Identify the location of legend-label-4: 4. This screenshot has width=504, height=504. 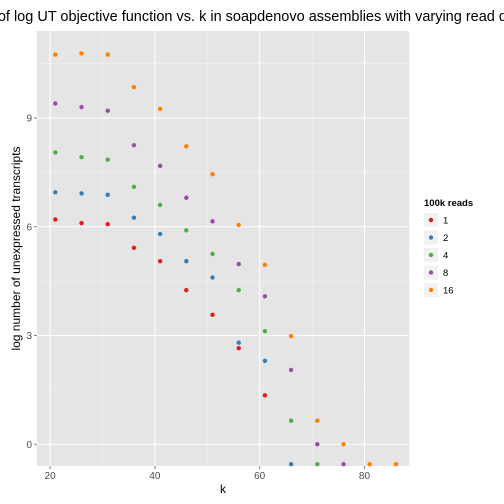
(445, 256).